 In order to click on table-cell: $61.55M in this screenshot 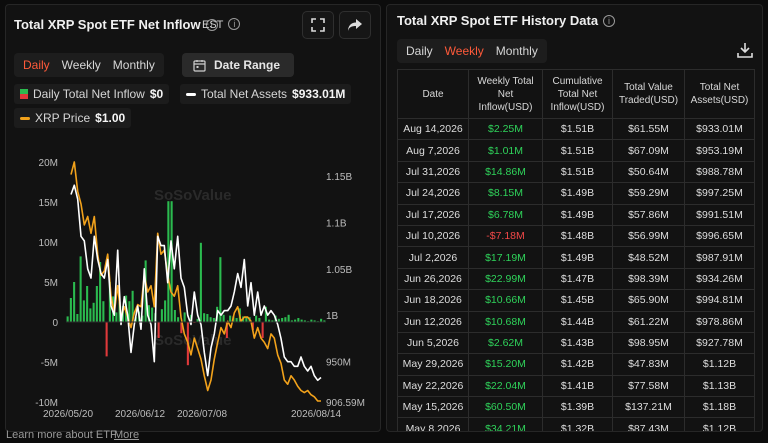, I will do `click(648, 129)`.